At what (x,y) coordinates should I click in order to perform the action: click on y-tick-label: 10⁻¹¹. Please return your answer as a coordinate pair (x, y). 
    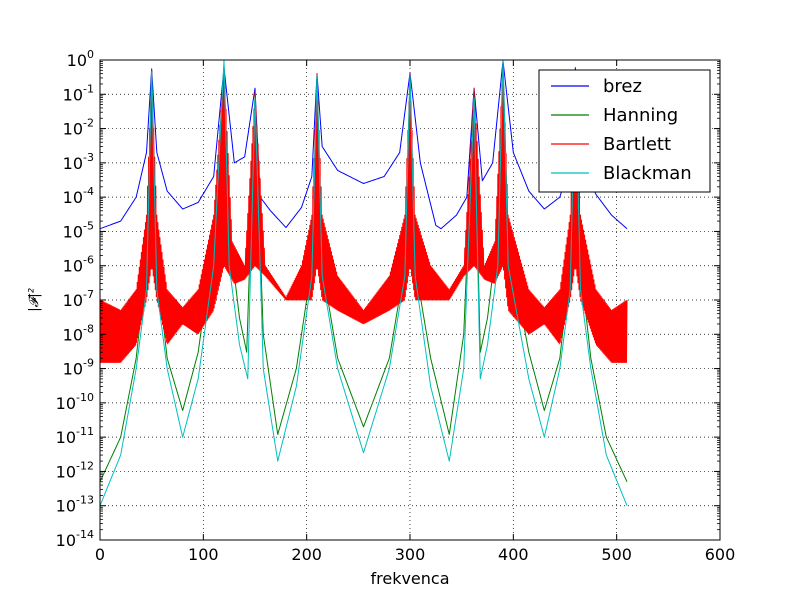
    Looking at the image, I should click on (75, 436).